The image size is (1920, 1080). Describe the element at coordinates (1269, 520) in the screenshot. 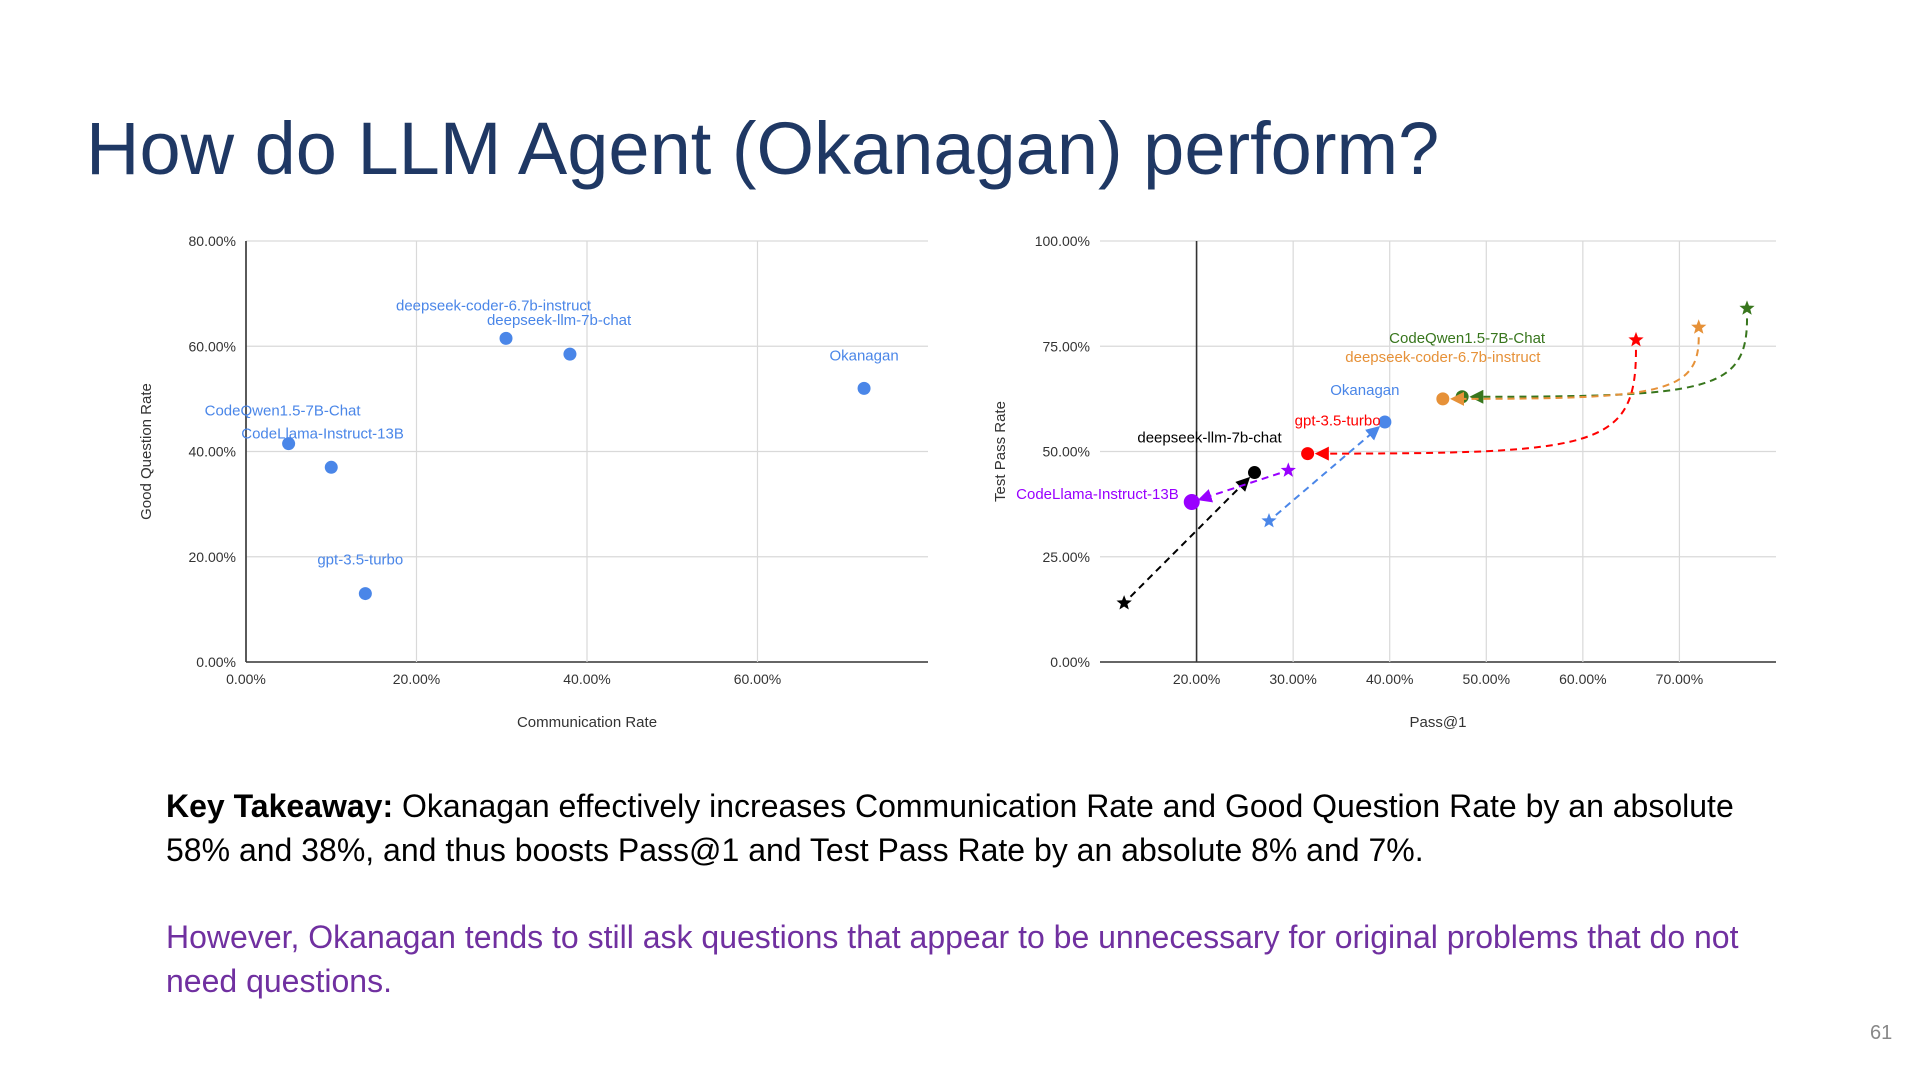

I see `base-model-star-okanagan` at that location.